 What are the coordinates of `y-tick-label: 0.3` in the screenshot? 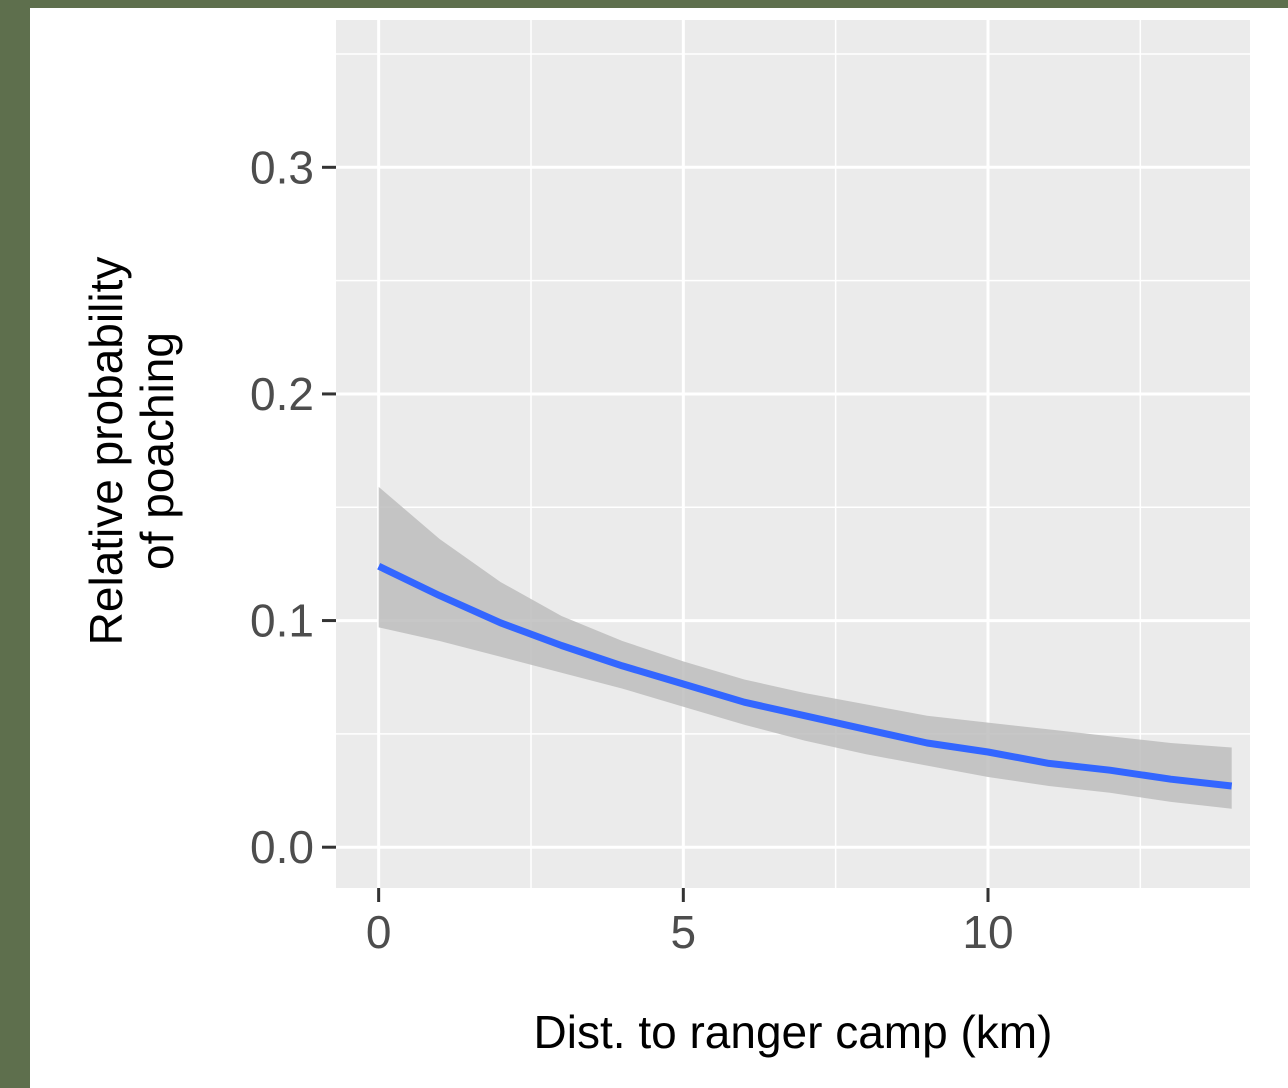 It's located at (282, 167).